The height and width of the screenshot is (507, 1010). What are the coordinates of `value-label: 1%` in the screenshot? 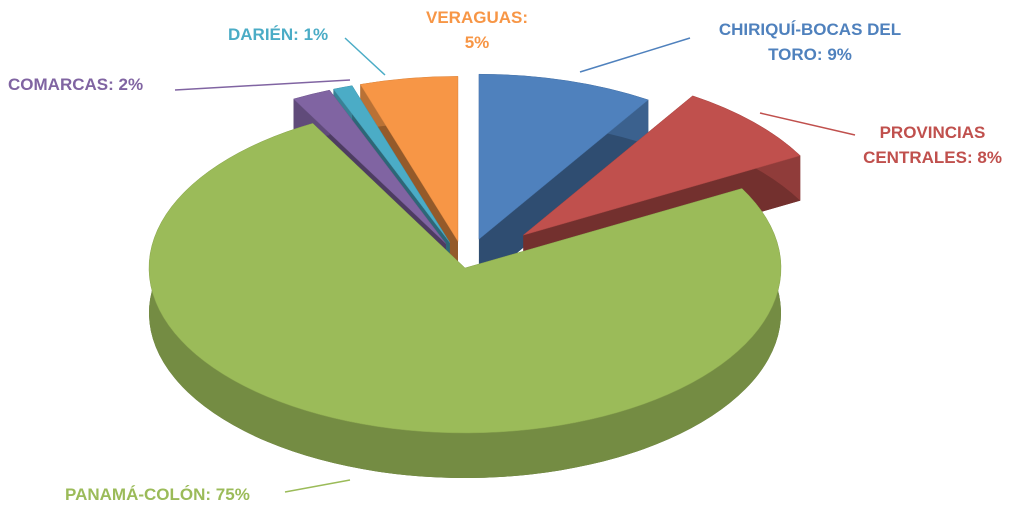 It's located at (316, 34).